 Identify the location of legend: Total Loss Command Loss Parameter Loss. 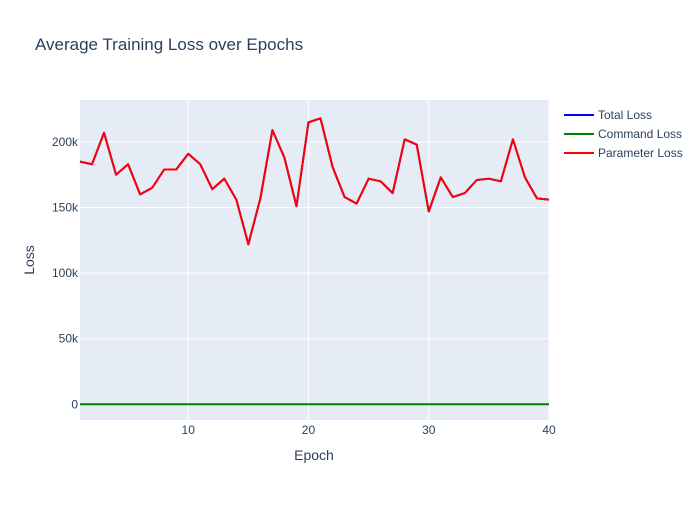
(623, 134).